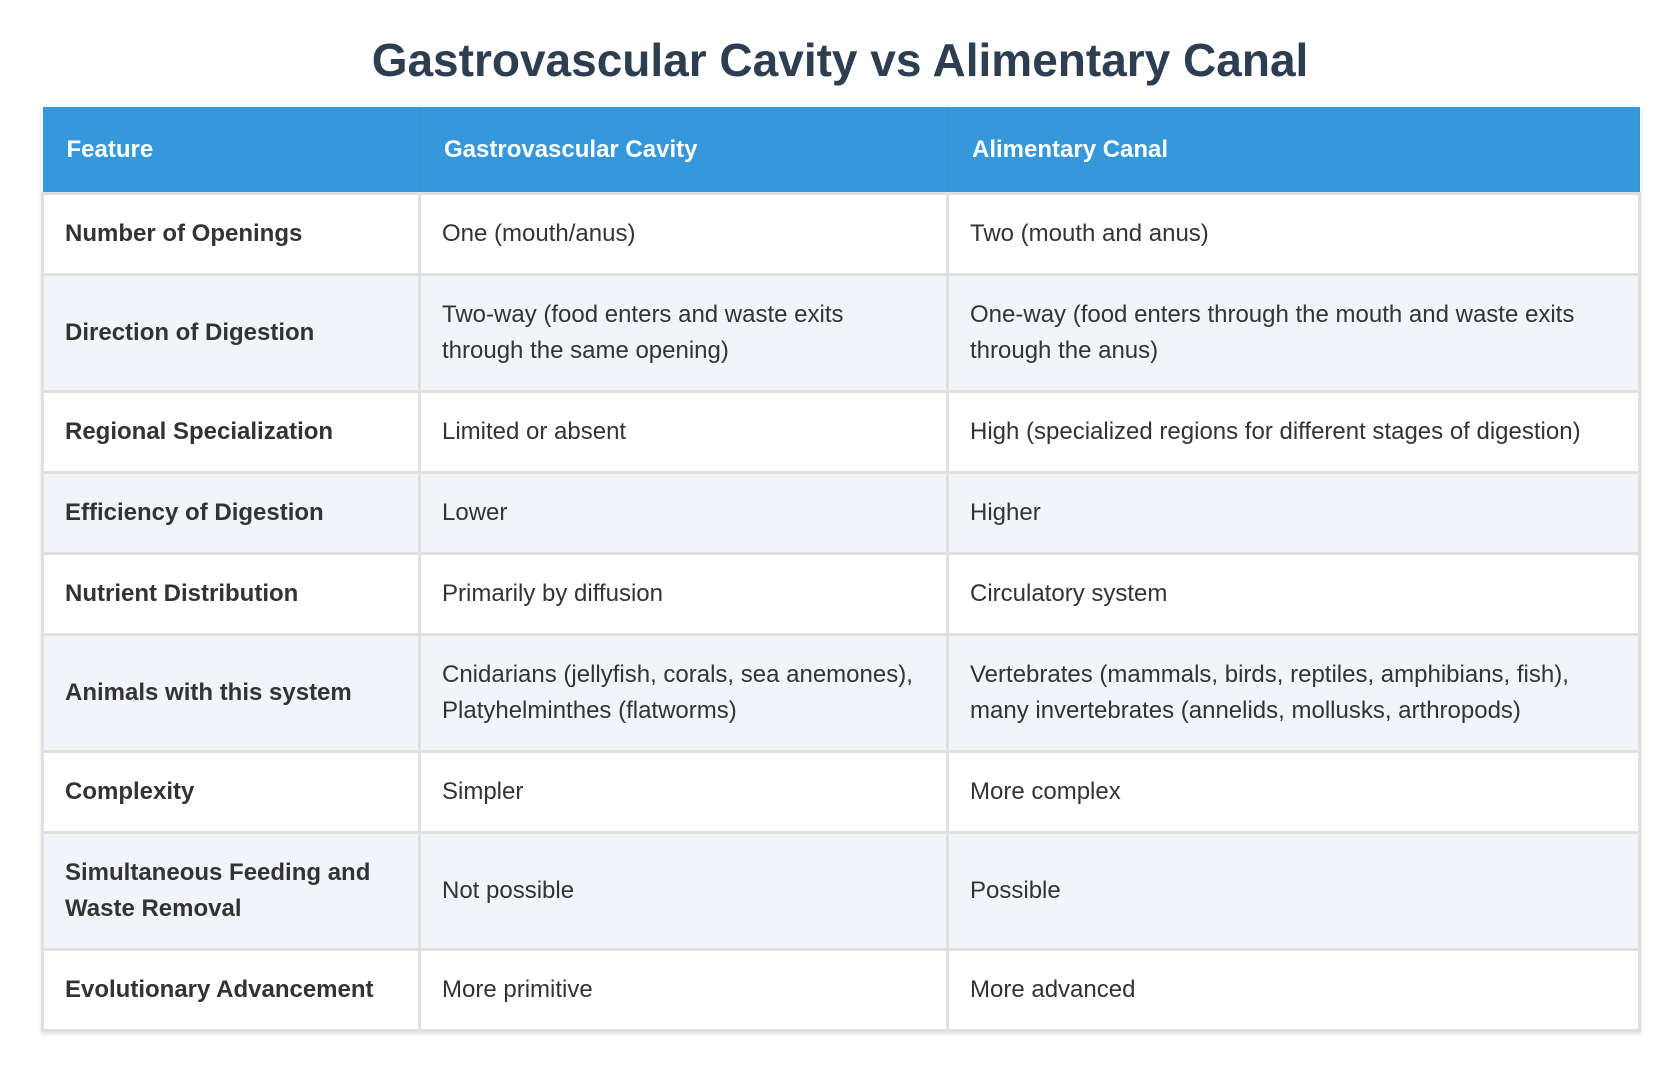 The width and height of the screenshot is (1680, 1086). What do you see at coordinates (231, 594) in the screenshot?
I see `feature-cell: Nutrient Distribution` at bounding box center [231, 594].